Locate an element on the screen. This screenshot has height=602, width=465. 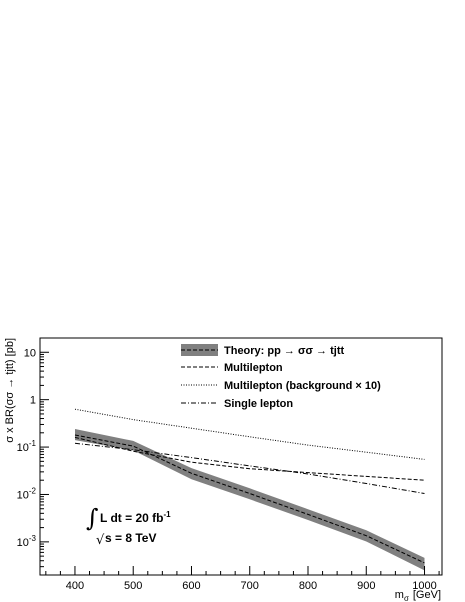
y-tick-label-2: 10⁻¹ is located at coordinates (27, 446).